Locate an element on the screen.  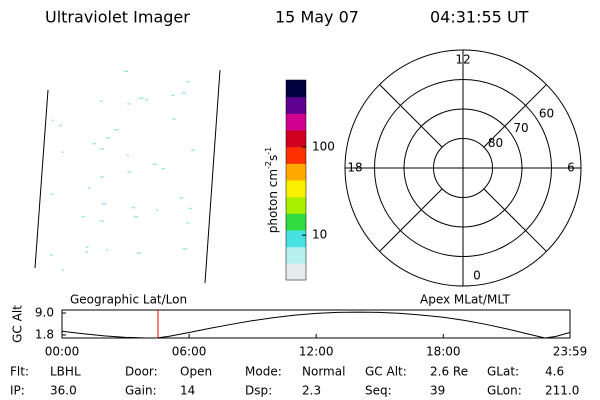
colorbar-label: photon cm-2s-1 is located at coordinates (272, 190).